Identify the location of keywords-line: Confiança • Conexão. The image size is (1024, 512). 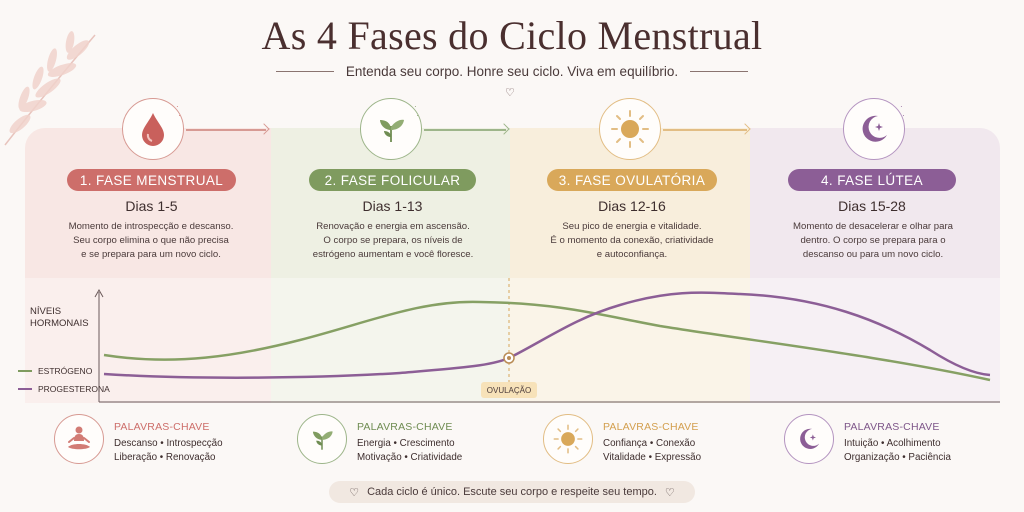
(649, 443).